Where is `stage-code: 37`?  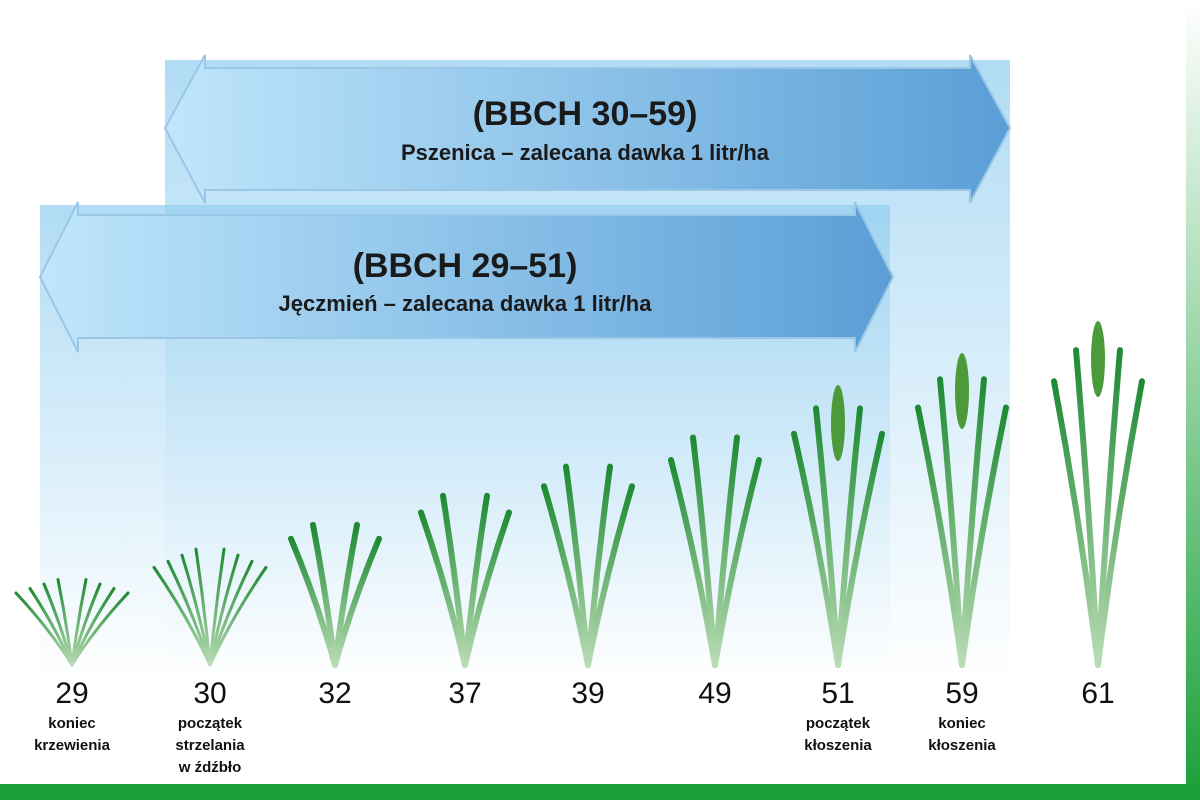 stage-code: 37 is located at coordinates (464, 693).